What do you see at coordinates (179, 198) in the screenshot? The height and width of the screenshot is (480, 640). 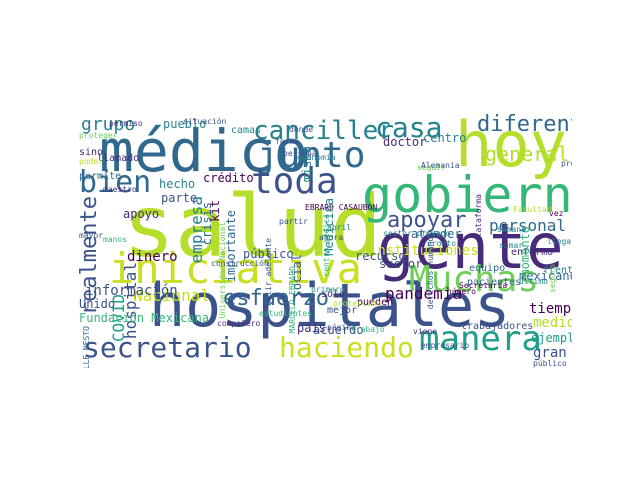 I see `cloud-word: parte` at bounding box center [179, 198].